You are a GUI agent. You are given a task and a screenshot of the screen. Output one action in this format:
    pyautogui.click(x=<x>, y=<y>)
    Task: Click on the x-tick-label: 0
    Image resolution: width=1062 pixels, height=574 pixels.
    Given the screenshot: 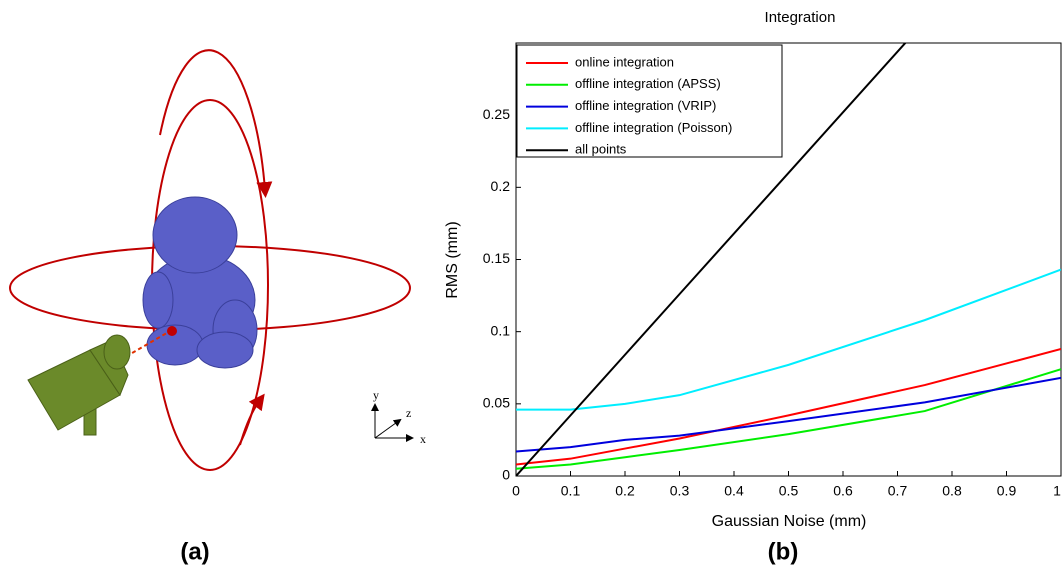 What is the action you would take?
    pyautogui.click(x=516, y=491)
    